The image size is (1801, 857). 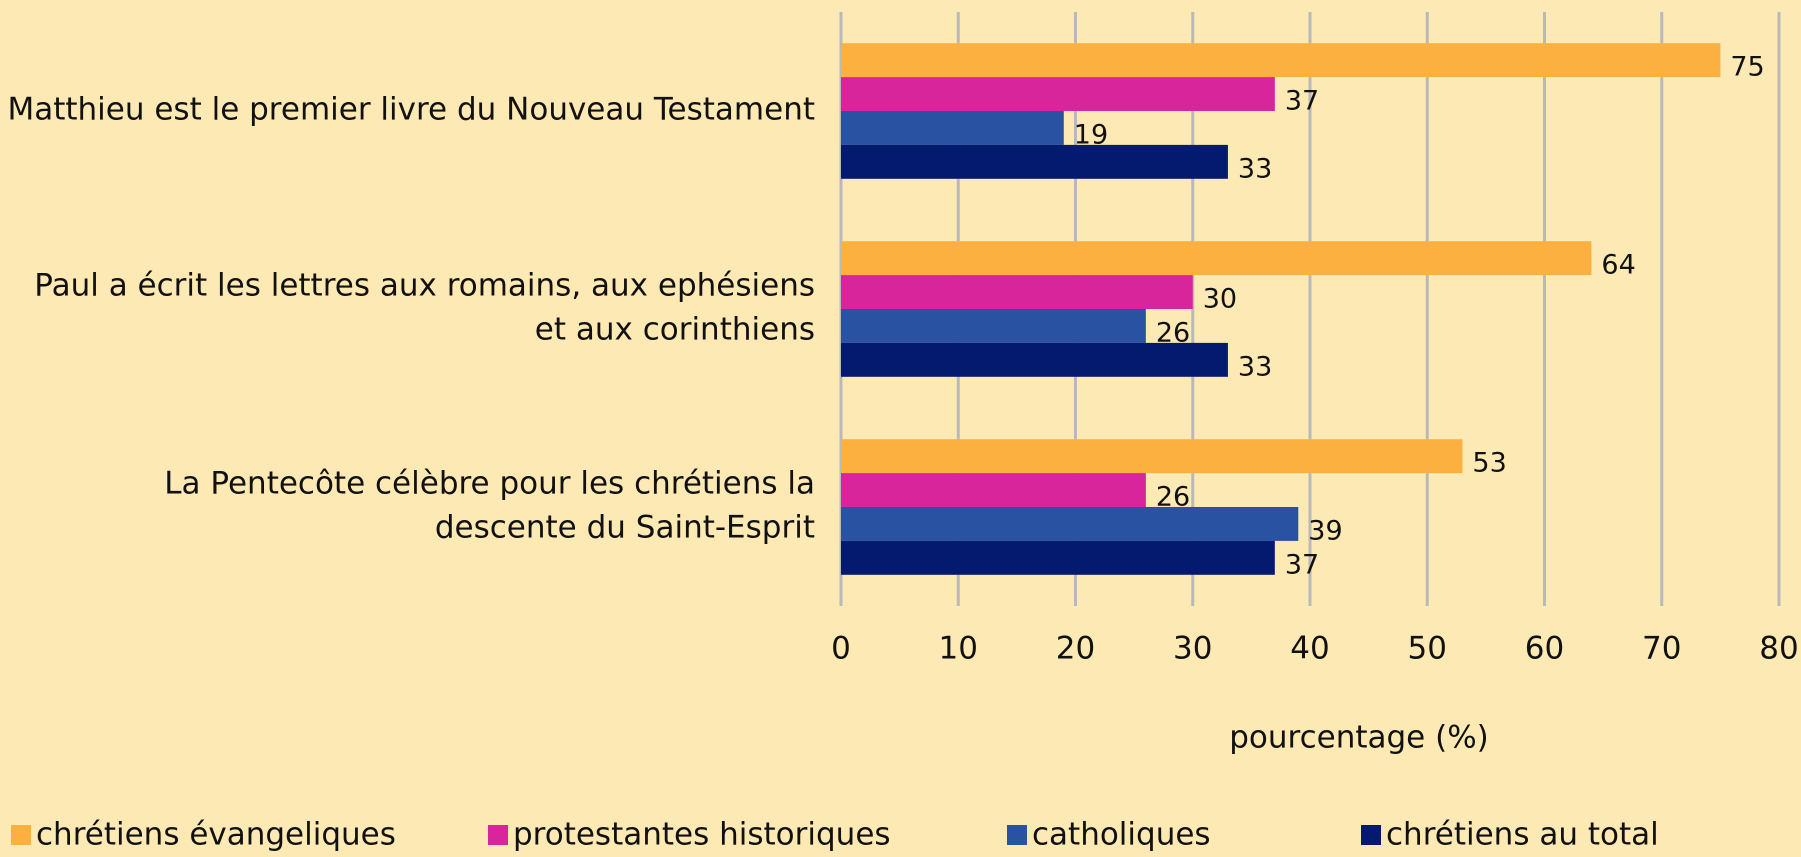 I want to click on x-tick-label: 70, so click(x=1661, y=649).